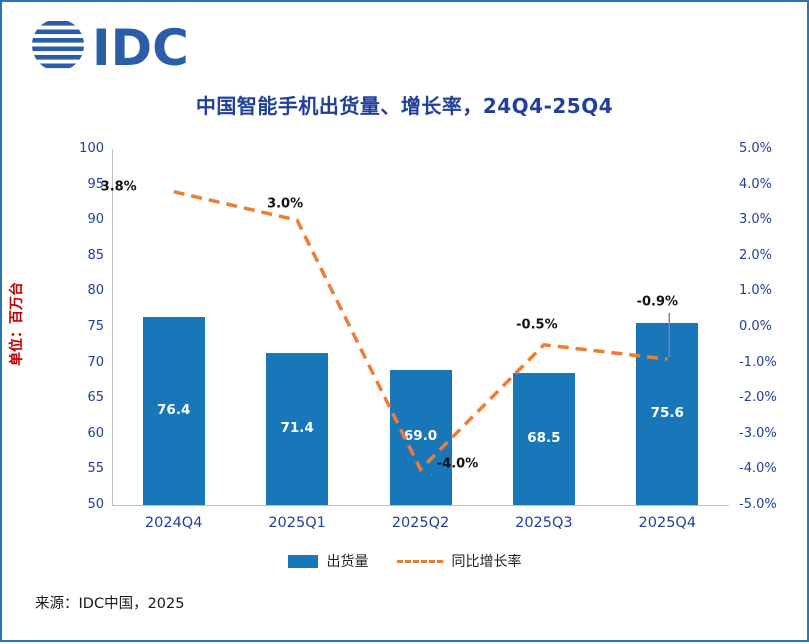  What do you see at coordinates (302, 561) in the screenshot?
I see `shipments-swatch-icon` at bounding box center [302, 561].